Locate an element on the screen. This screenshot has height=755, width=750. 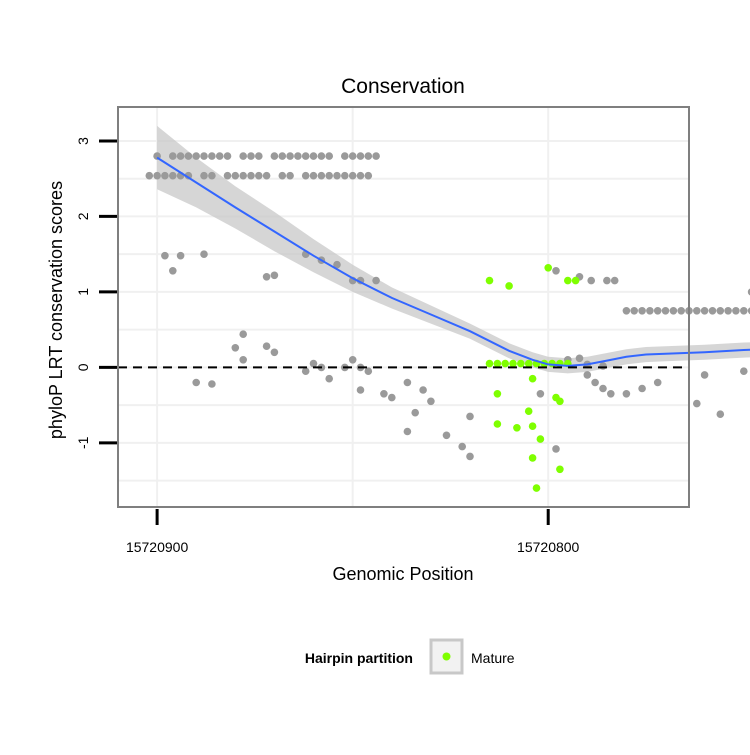
y-tick-label: -1 is located at coordinates (83, 442).